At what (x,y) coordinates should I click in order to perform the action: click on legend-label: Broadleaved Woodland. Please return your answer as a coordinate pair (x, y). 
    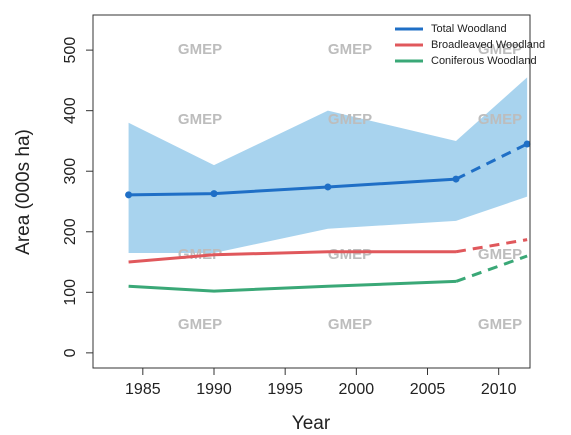
    Looking at the image, I should click on (488, 45).